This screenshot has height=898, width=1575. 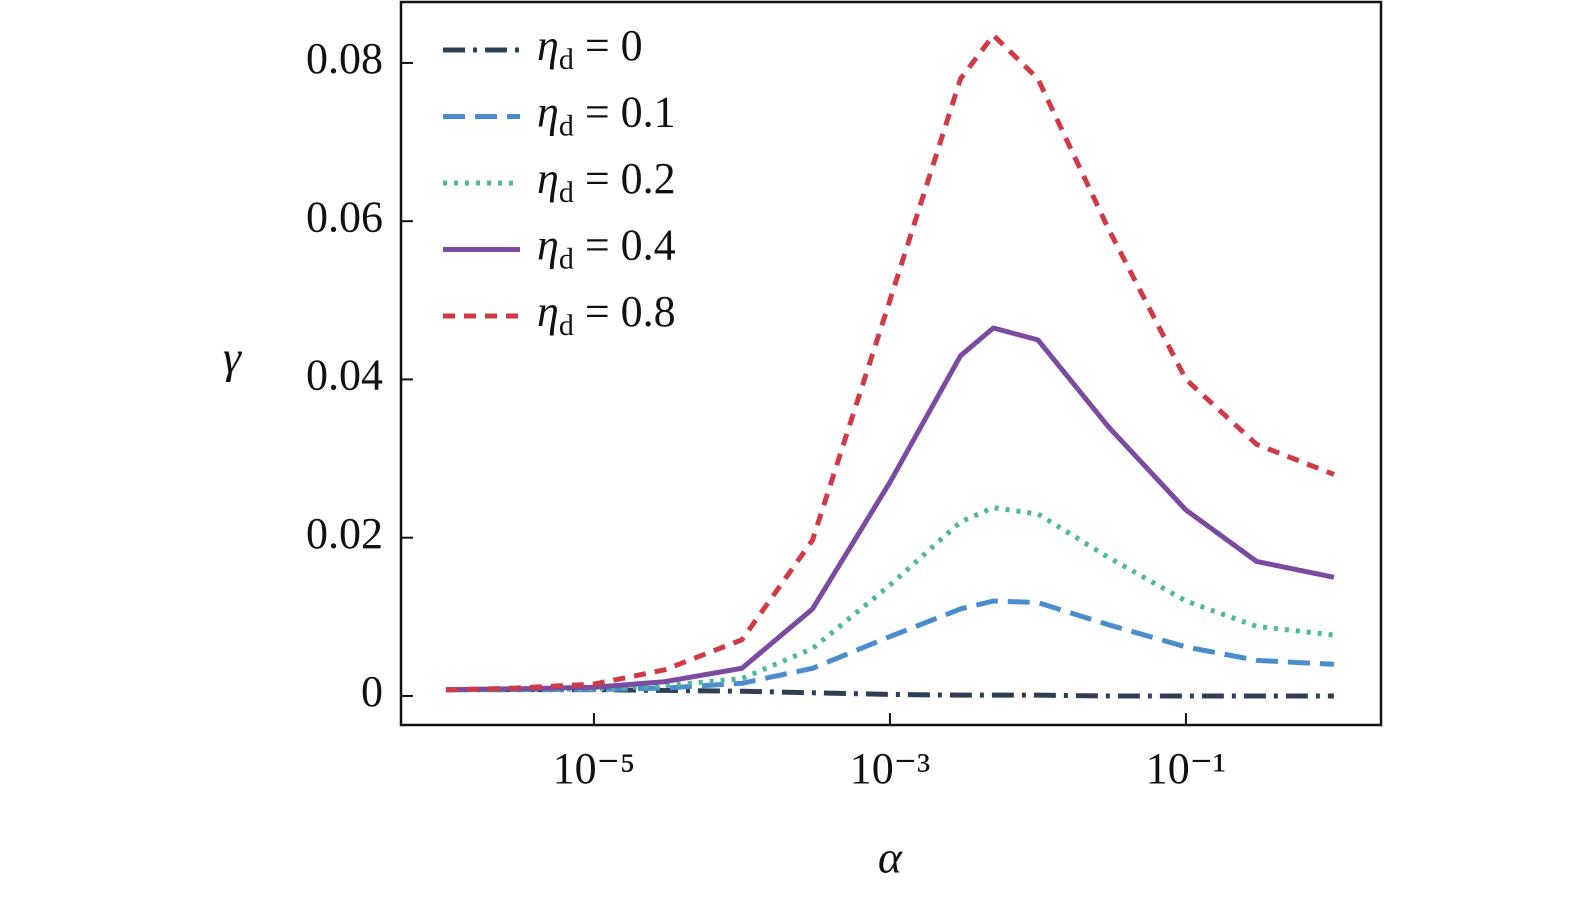 I want to click on x-tick-label: 10⁻⁵, so click(x=594, y=768).